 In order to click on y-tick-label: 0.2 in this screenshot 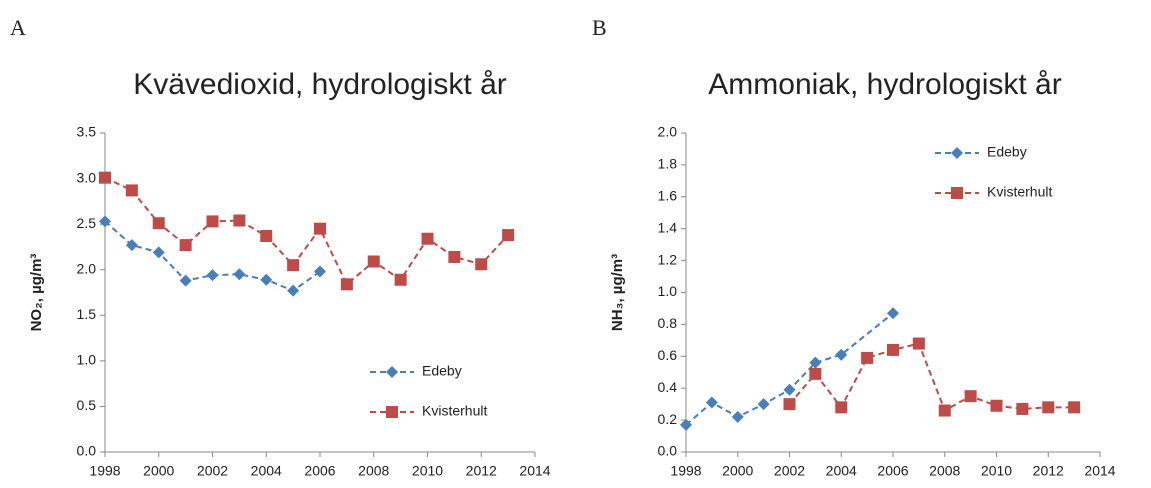, I will do `click(668, 419)`.